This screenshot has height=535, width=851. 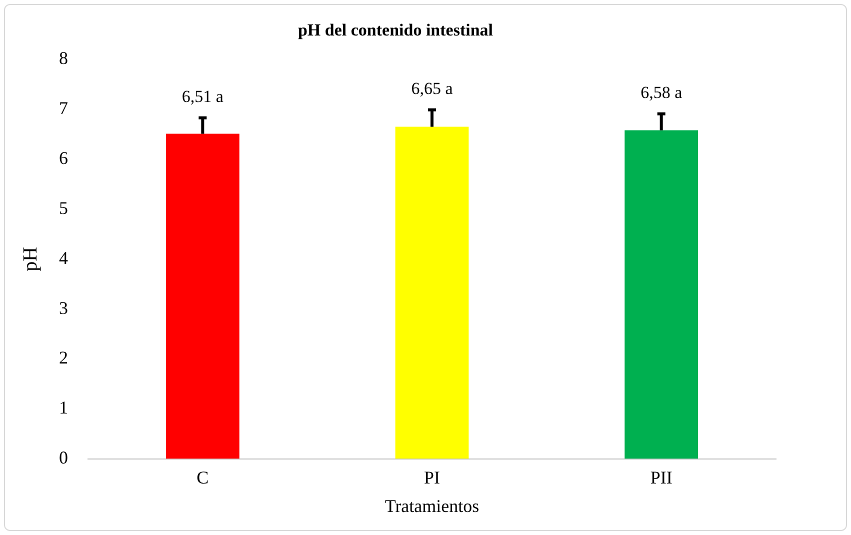 I want to click on y-tick-label: 4, so click(x=63, y=258).